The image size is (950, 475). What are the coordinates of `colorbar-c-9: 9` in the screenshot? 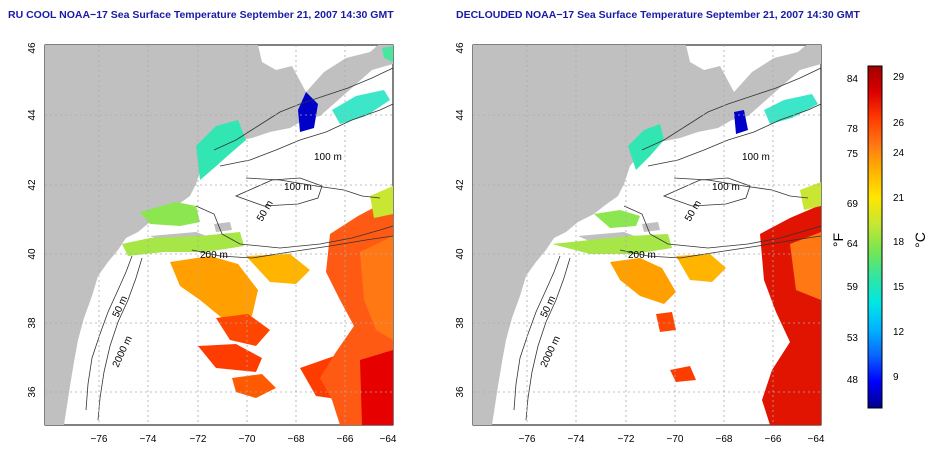 It's located at (896, 377).